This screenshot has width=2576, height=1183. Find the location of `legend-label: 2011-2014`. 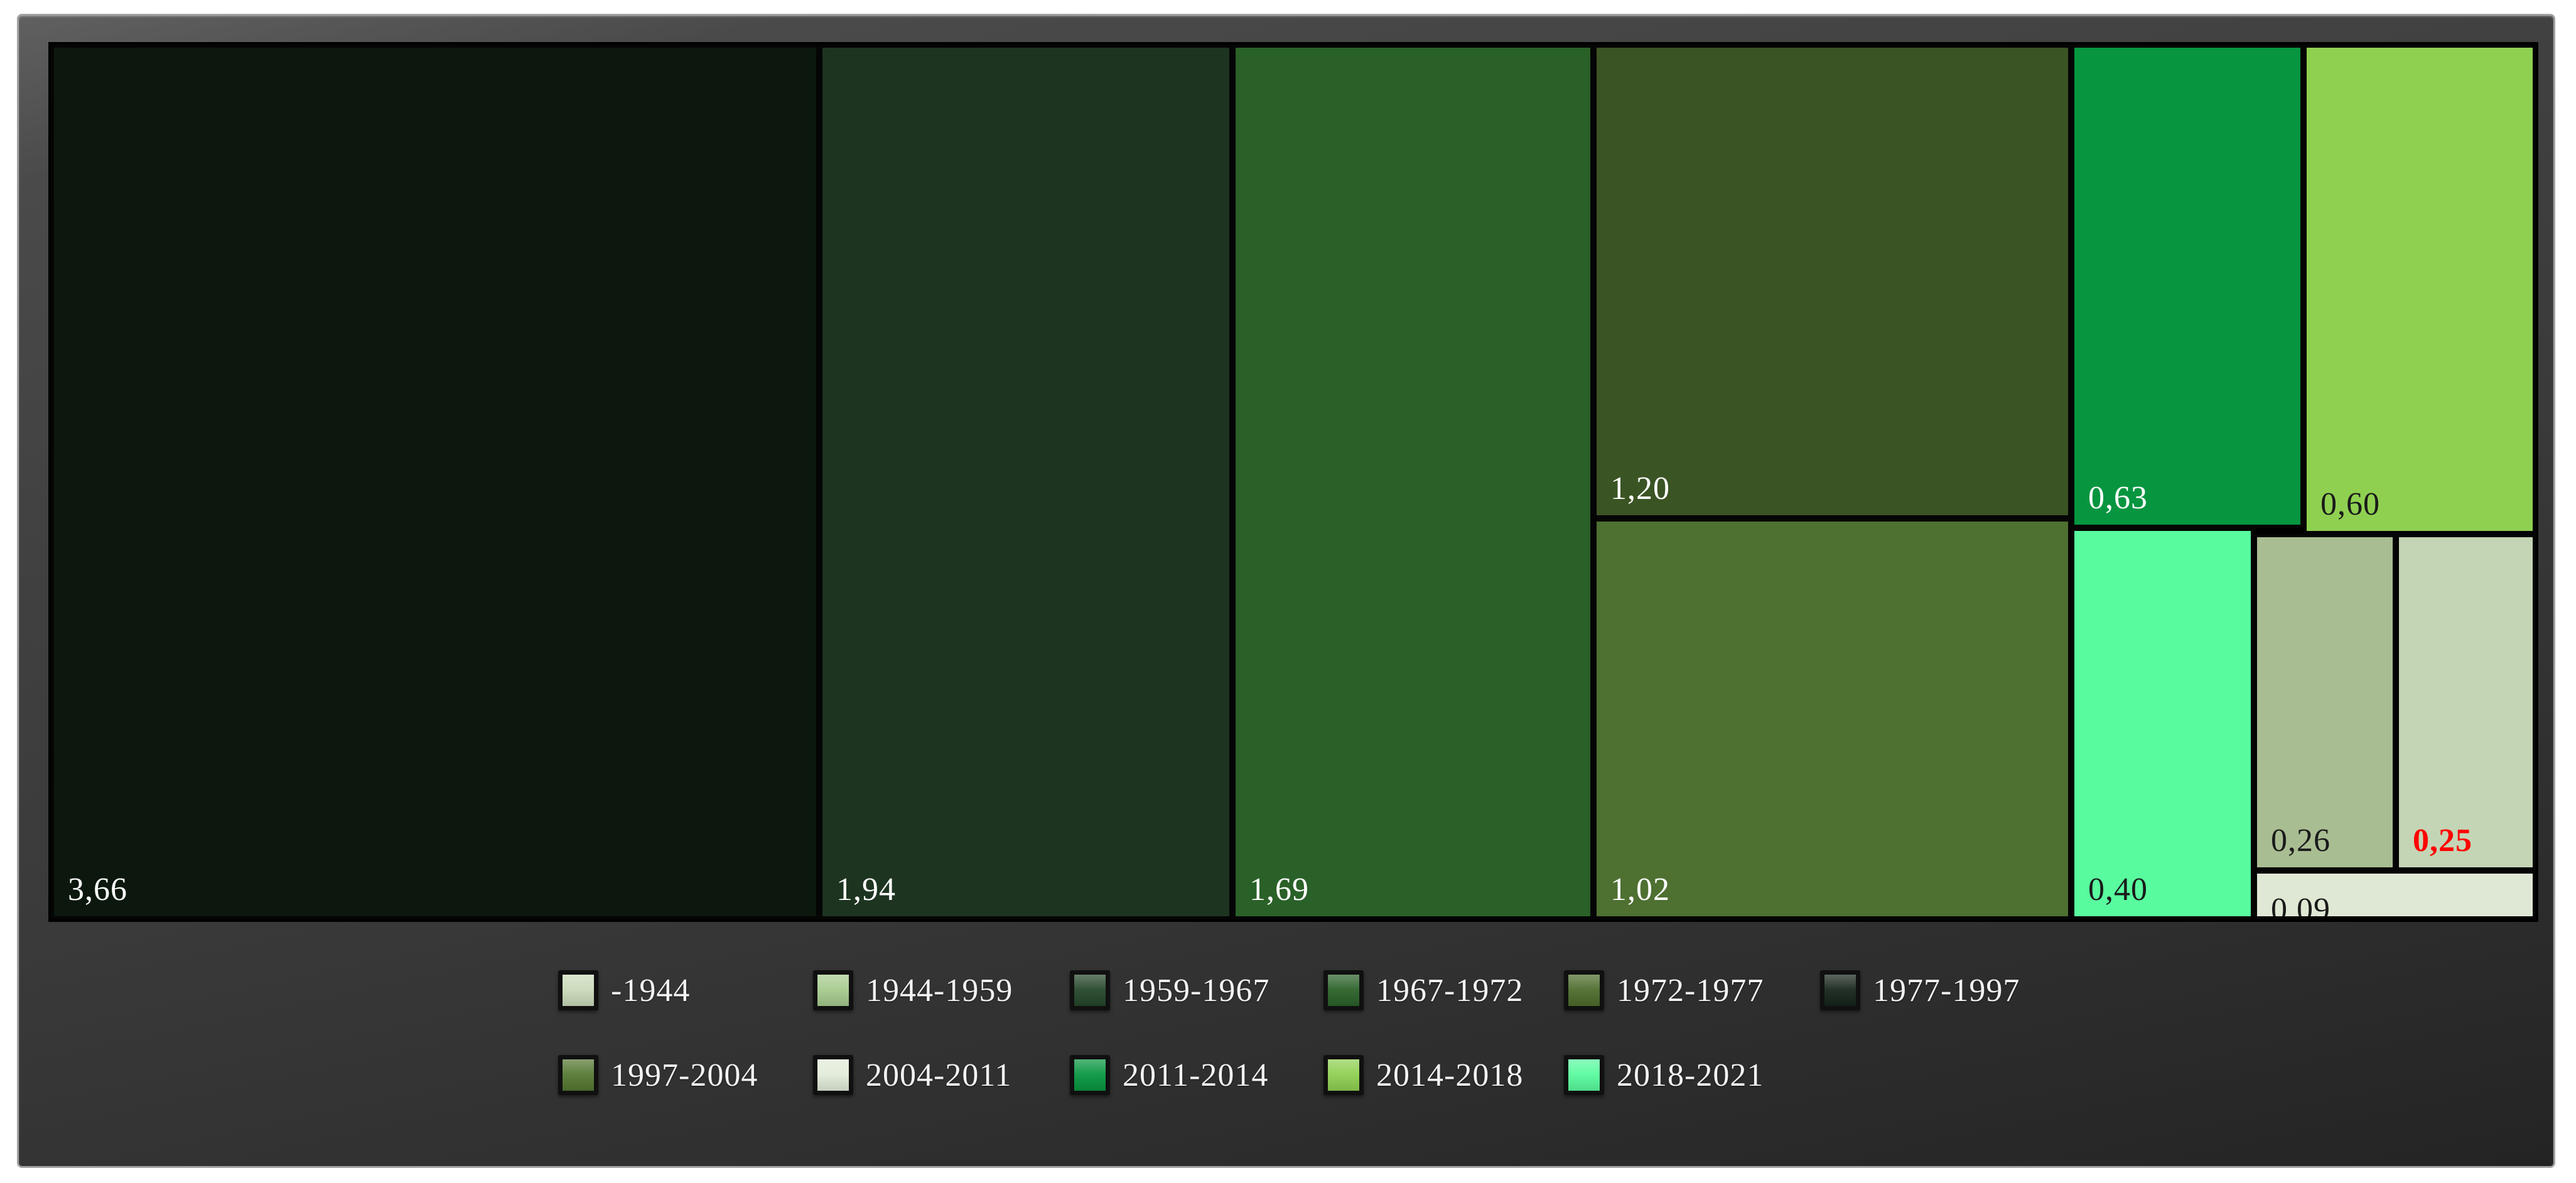

legend-label: 2011-2014 is located at coordinates (1196, 1075).